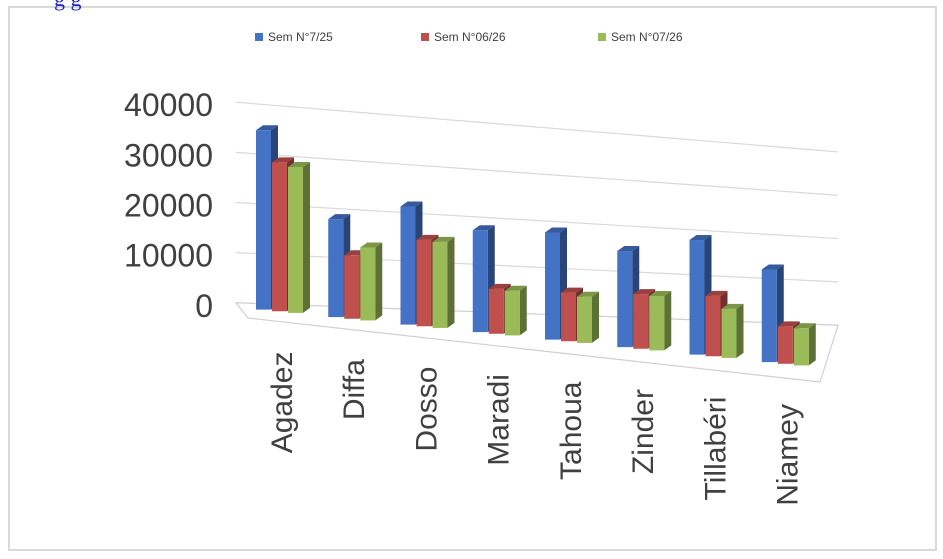 This screenshot has height=559, width=943. What do you see at coordinates (354, 389) in the screenshot?
I see `category-label: Diffa` at bounding box center [354, 389].